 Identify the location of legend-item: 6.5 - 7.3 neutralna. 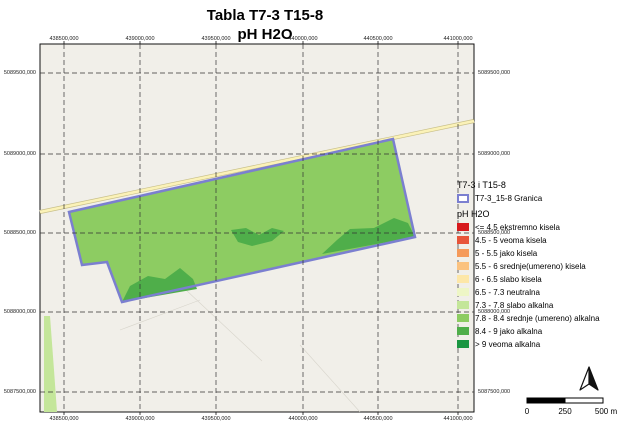
(498, 292).